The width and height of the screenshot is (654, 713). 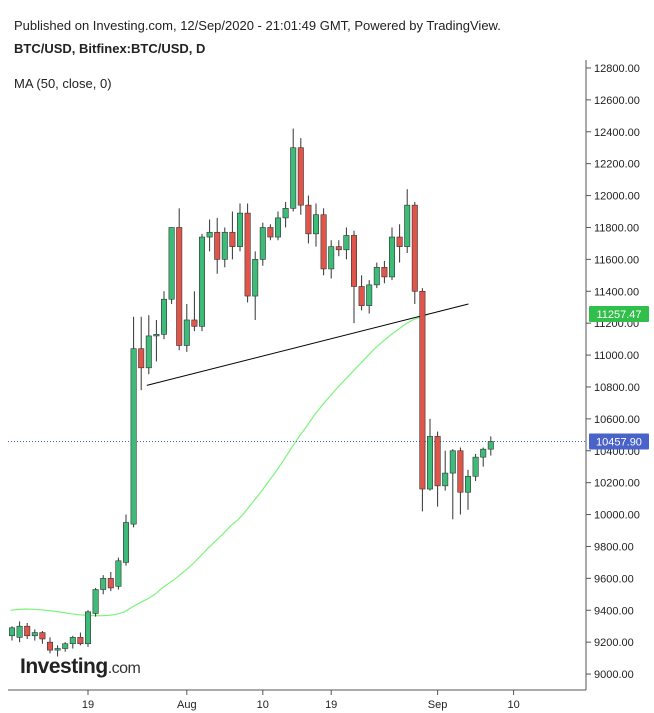 I want to click on y-tick-label: 9400.00, so click(x=614, y=611).